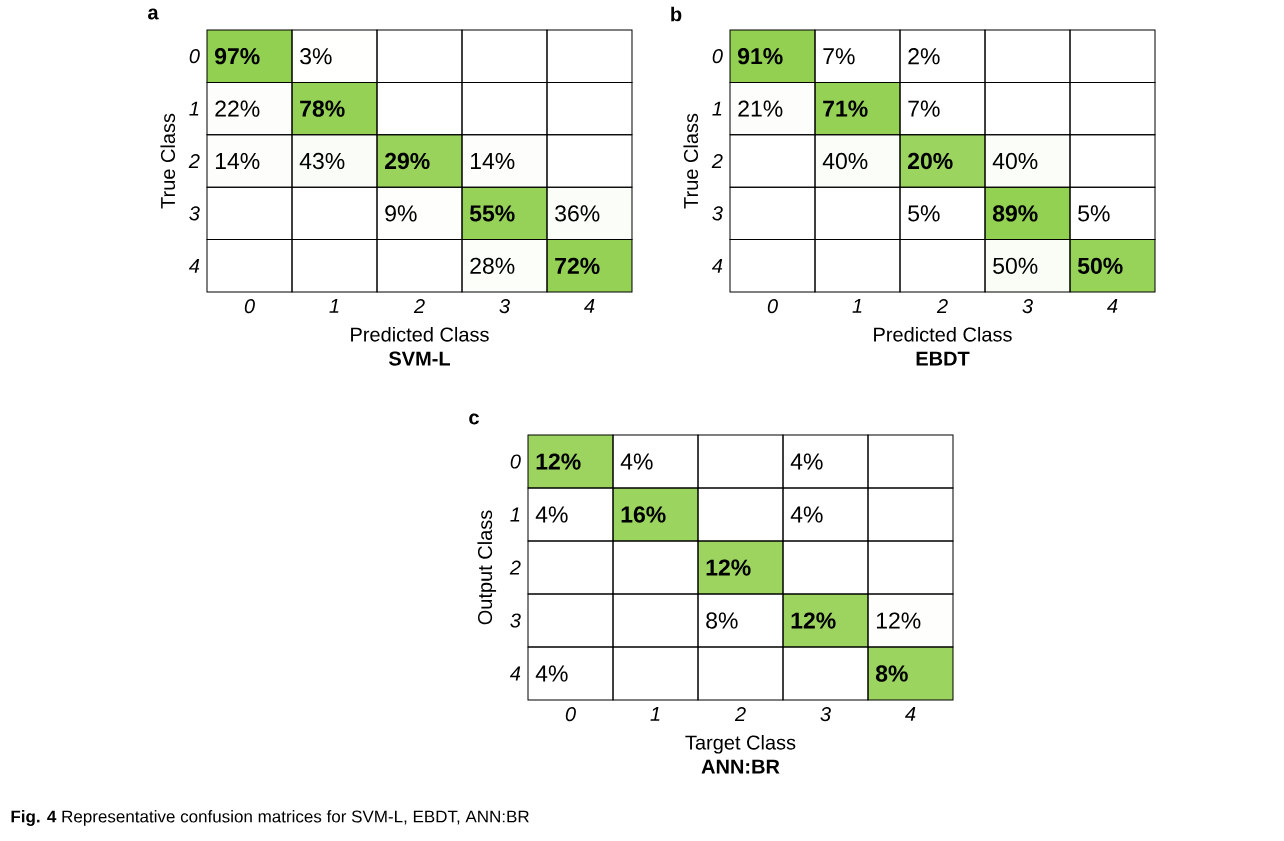 The height and width of the screenshot is (841, 1284). Describe the element at coordinates (740, 766) in the screenshot. I see `text: ANN:BR` at that location.